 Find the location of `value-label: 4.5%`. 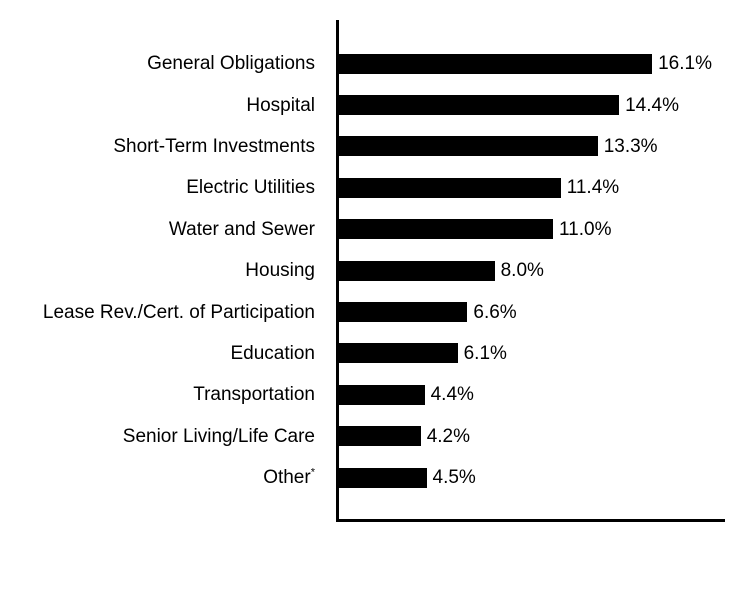

value-label: 4.5% is located at coordinates (454, 478).